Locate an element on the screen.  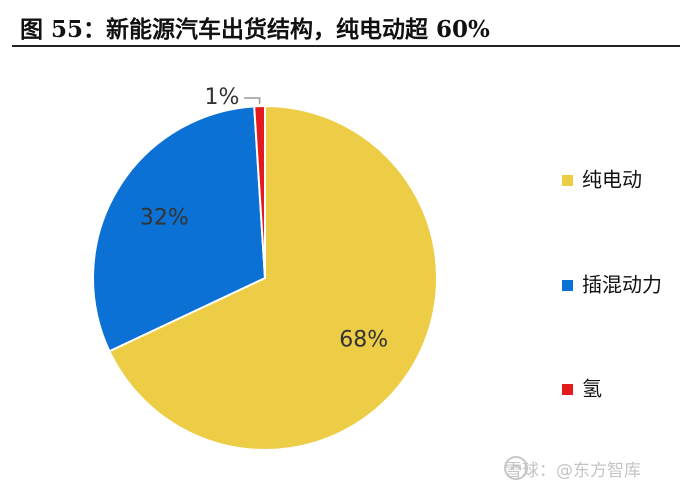
pie-slice-phev is located at coordinates (179, 229).